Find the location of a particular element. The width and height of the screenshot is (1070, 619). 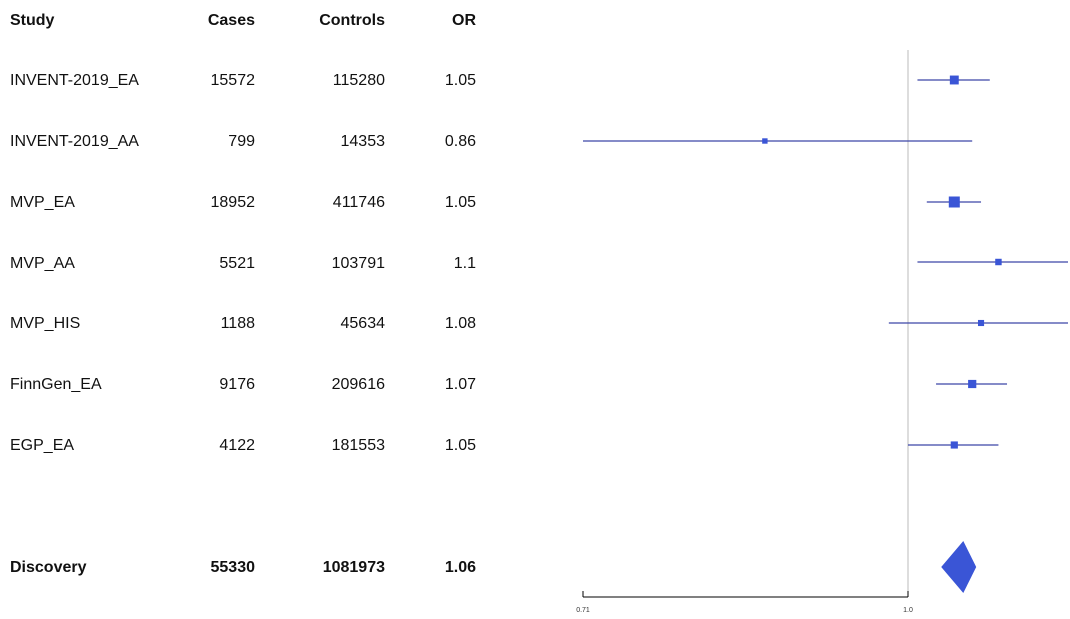

controls-value: 14353 is located at coordinates (363, 141).